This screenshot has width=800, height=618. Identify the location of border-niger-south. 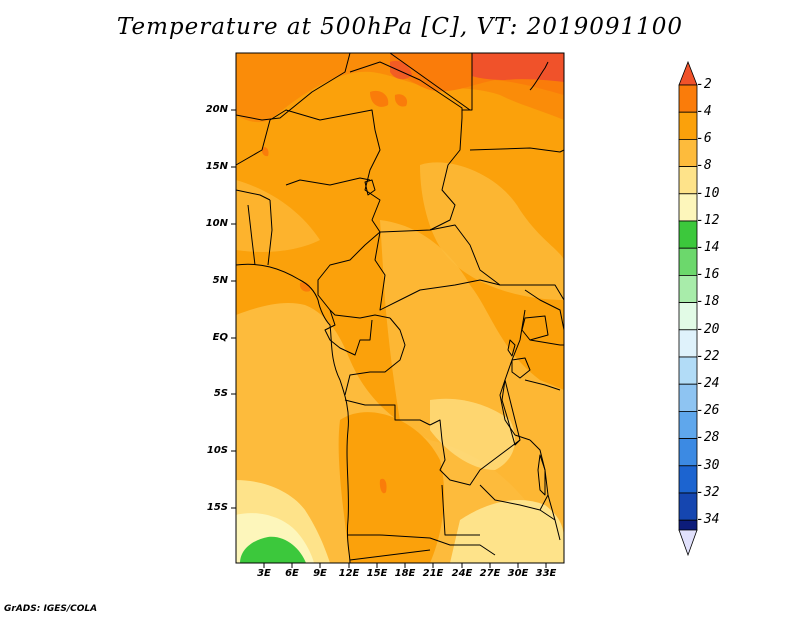
(305, 137).